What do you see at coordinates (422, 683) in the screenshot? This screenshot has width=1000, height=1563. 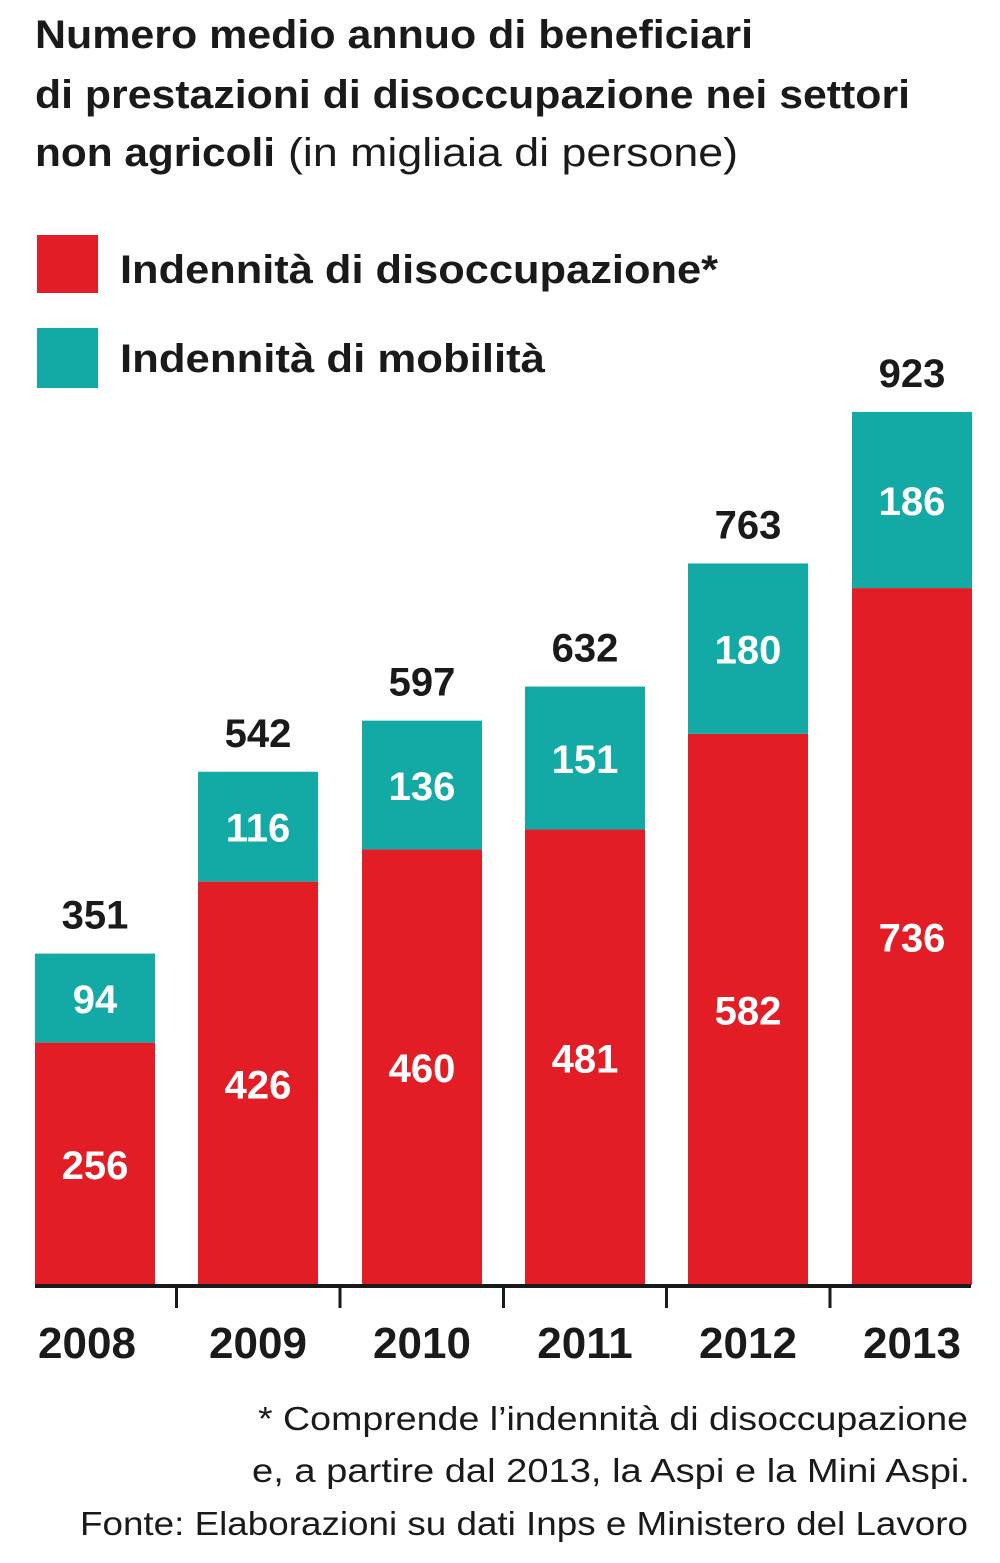 I see `total-label-2010: 597` at bounding box center [422, 683].